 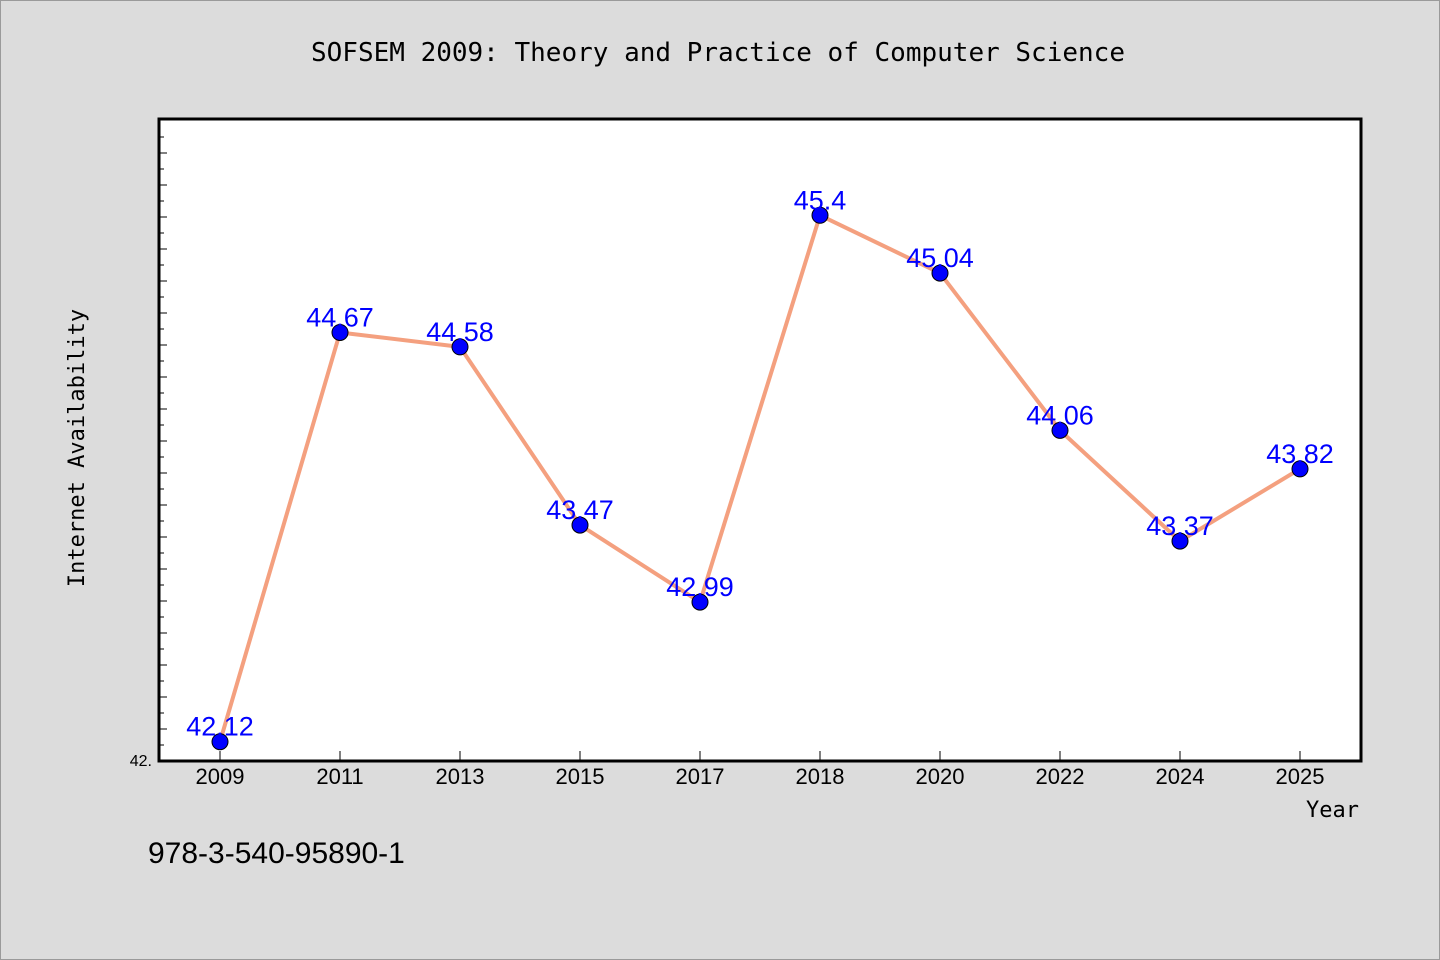 I want to click on data-point-2017, so click(x=700, y=602).